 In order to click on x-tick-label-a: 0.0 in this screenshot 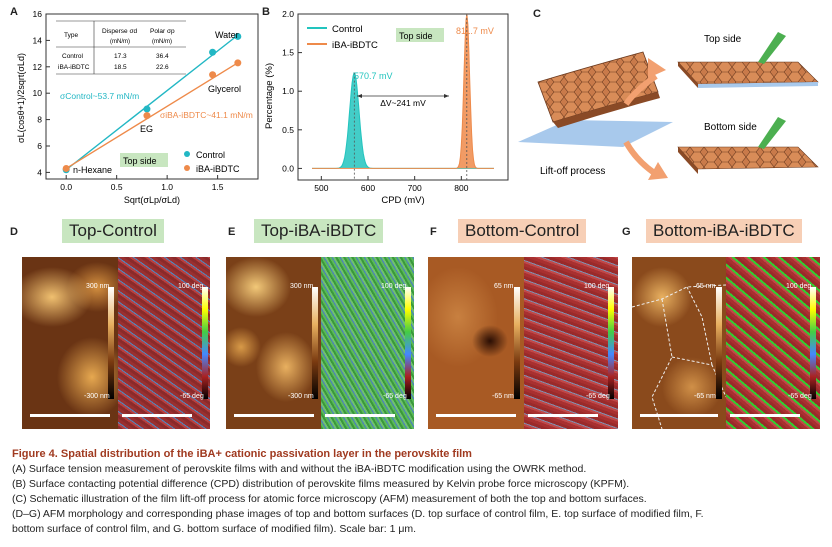, I will do `click(66, 187)`.